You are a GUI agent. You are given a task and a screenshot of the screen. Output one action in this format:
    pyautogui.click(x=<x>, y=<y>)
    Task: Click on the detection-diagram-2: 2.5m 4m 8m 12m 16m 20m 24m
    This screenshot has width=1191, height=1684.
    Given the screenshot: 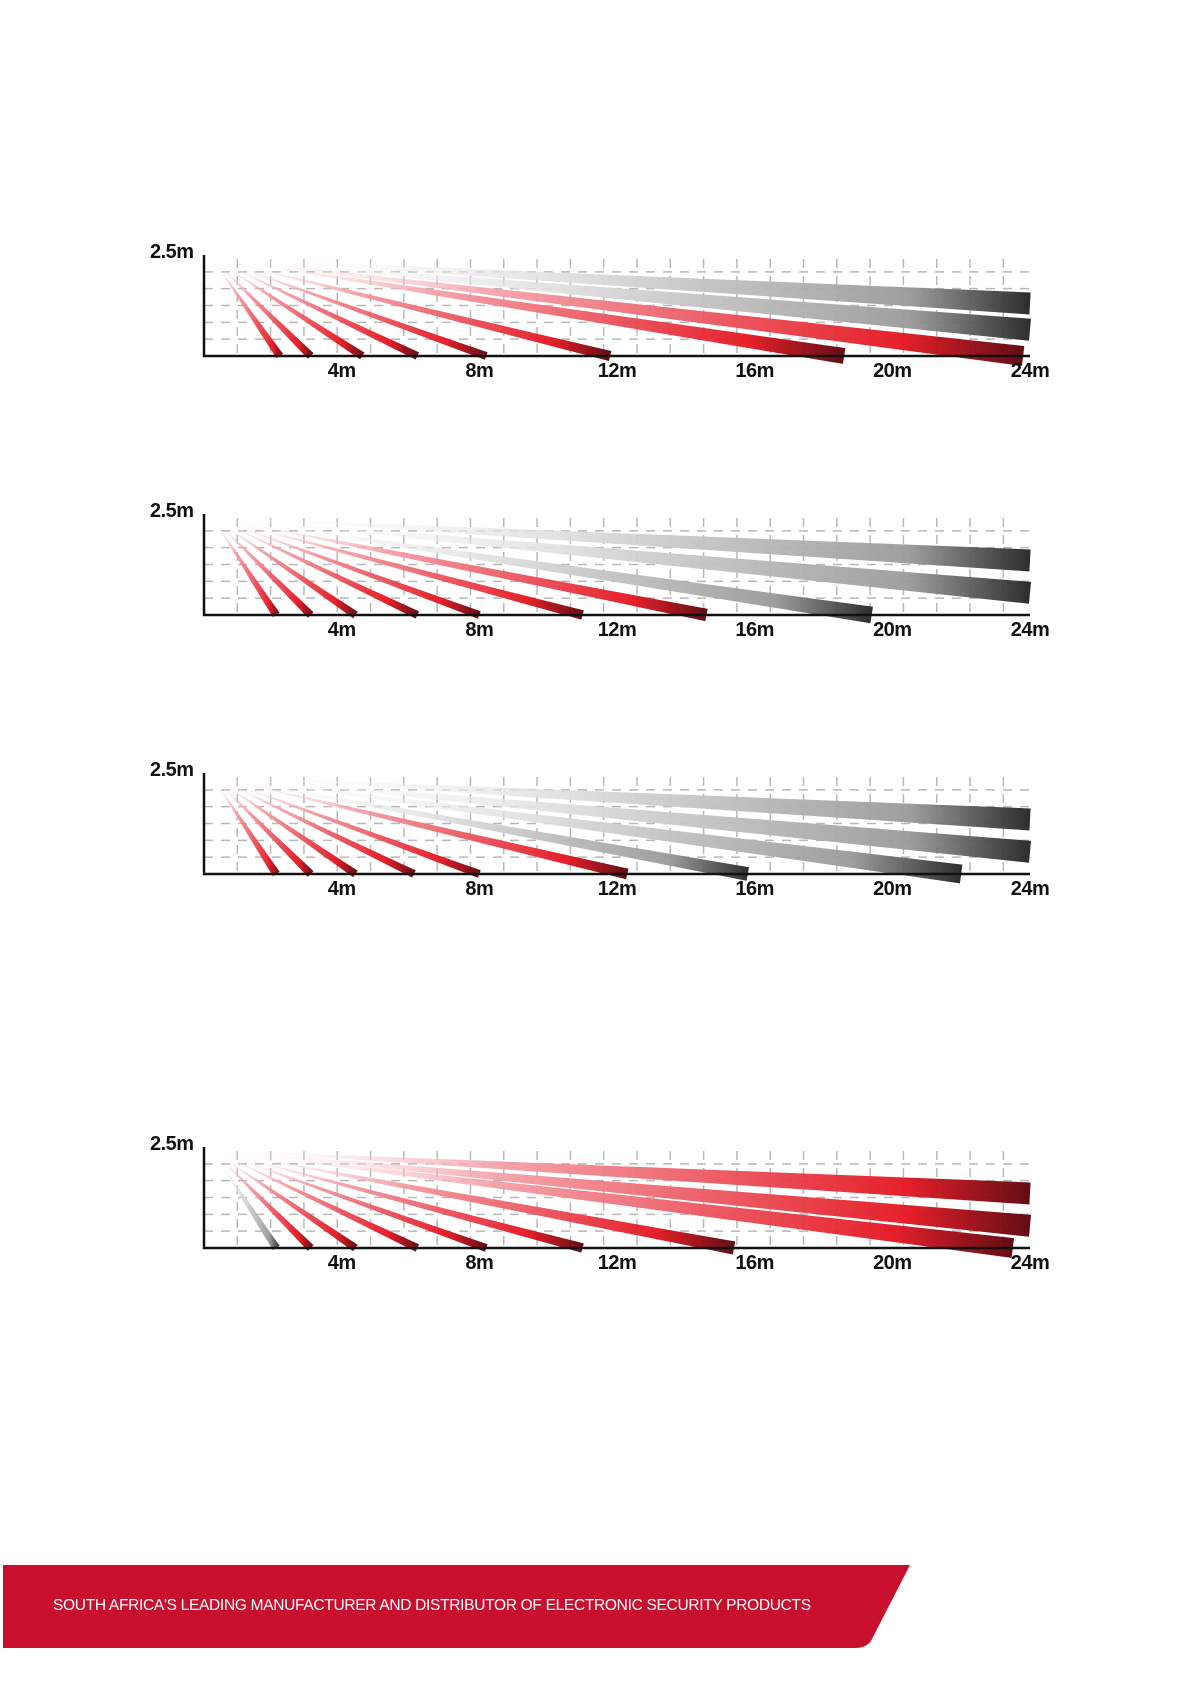 What is the action you would take?
    pyautogui.click(x=595, y=579)
    